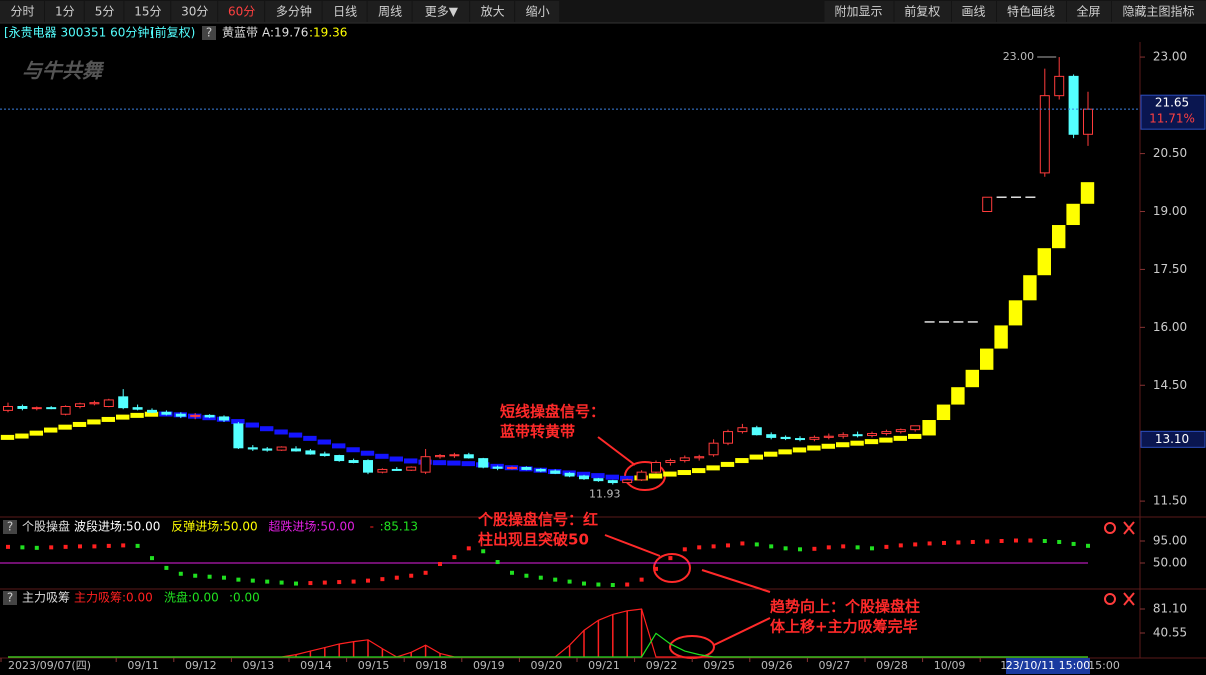 Image resolution: width=1206 pixels, height=675 pixels. I want to click on x-tick-label: 09/26, so click(777, 665).